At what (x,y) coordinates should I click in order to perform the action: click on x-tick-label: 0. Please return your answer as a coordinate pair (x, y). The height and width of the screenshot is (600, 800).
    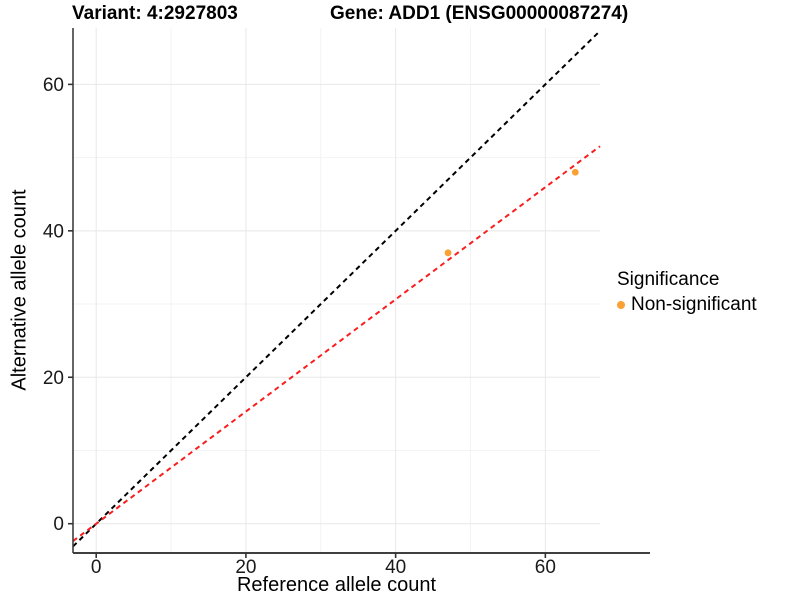
    Looking at the image, I should click on (96, 567).